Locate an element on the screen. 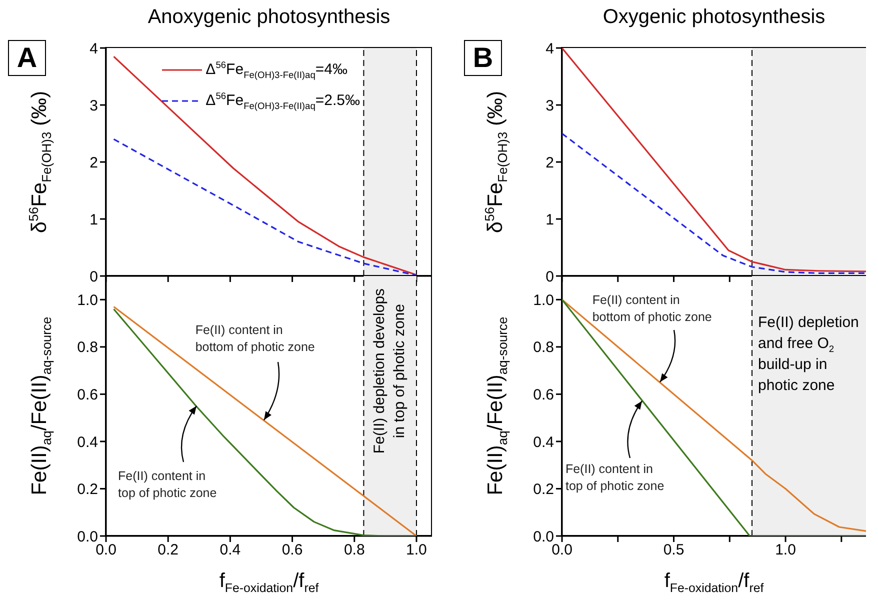 Image resolution: width=878 pixels, height=606 pixels. x-tick-label: 0.2 is located at coordinates (168, 550).